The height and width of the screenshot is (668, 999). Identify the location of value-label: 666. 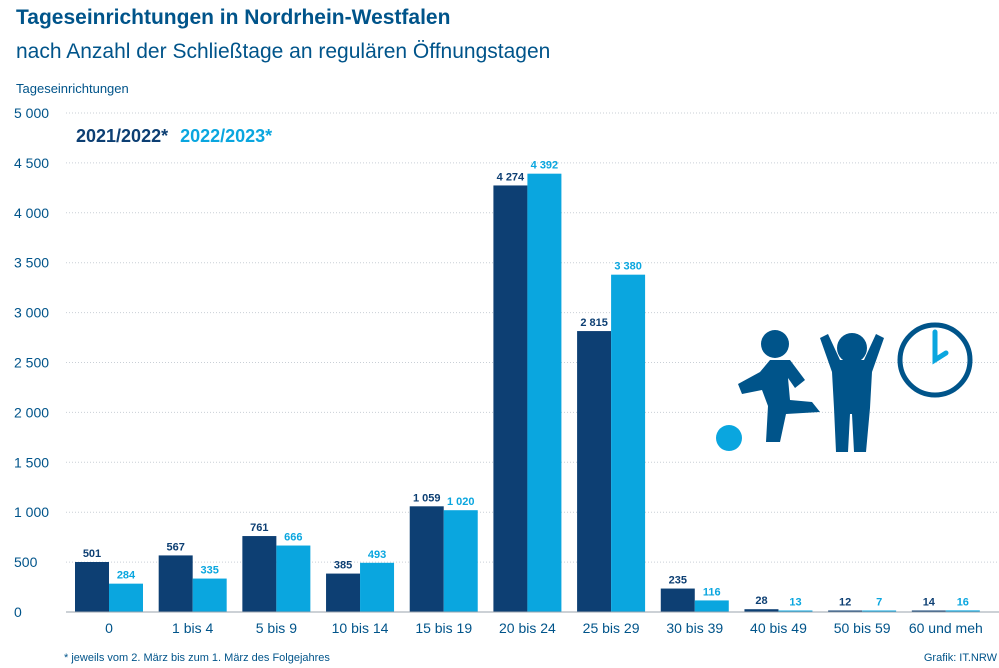
(293, 538).